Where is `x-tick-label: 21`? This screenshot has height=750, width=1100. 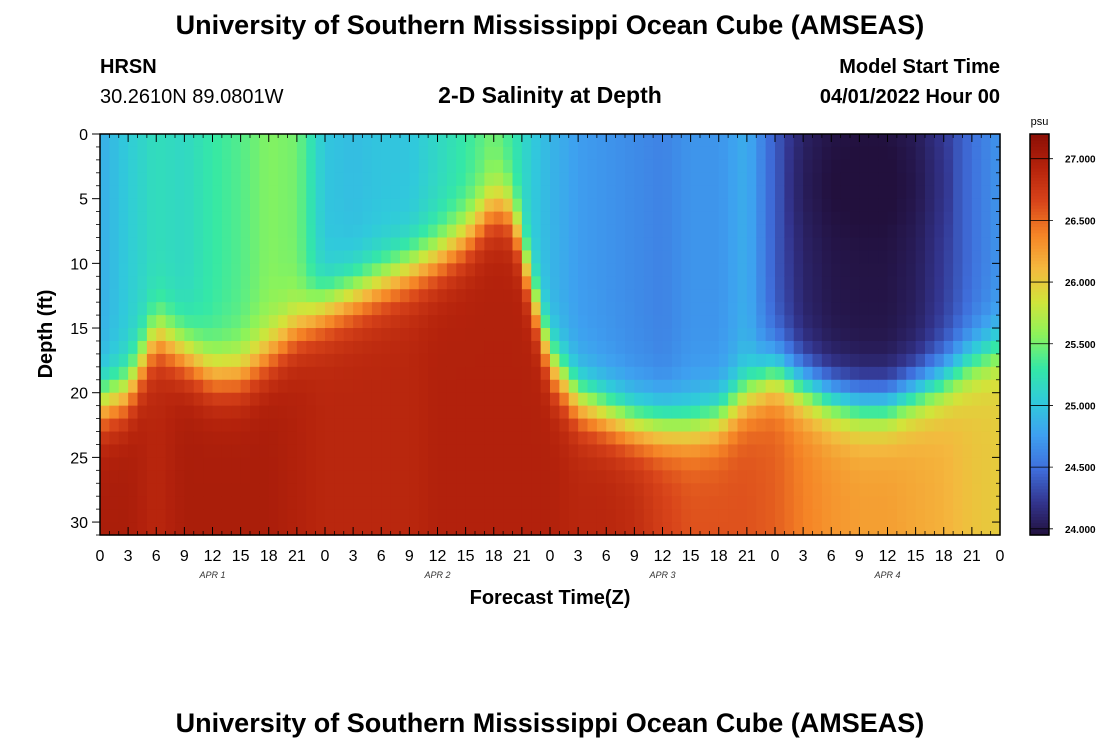 x-tick-label: 21 is located at coordinates (522, 556).